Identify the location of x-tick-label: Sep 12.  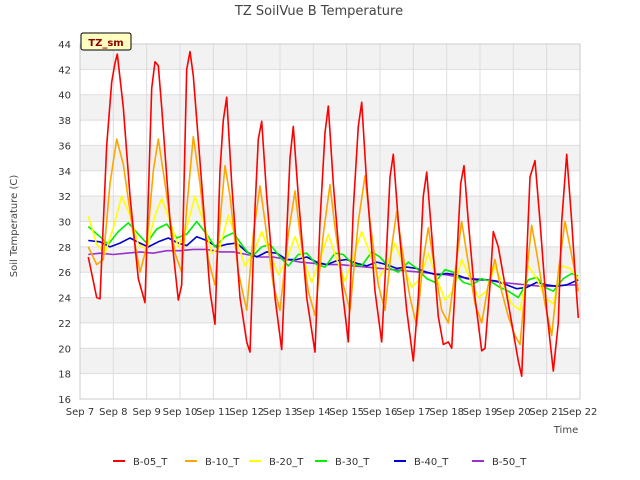
(246, 412).